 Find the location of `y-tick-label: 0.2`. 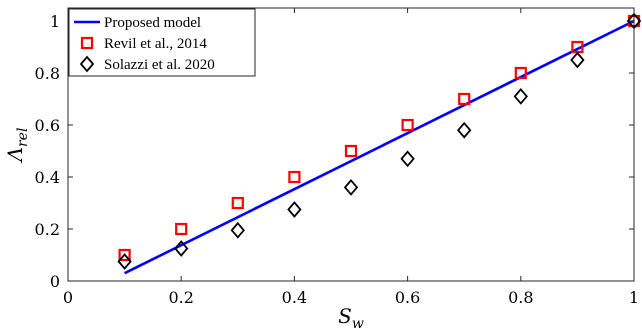

y-tick-label: 0.2 is located at coordinates (47, 229).